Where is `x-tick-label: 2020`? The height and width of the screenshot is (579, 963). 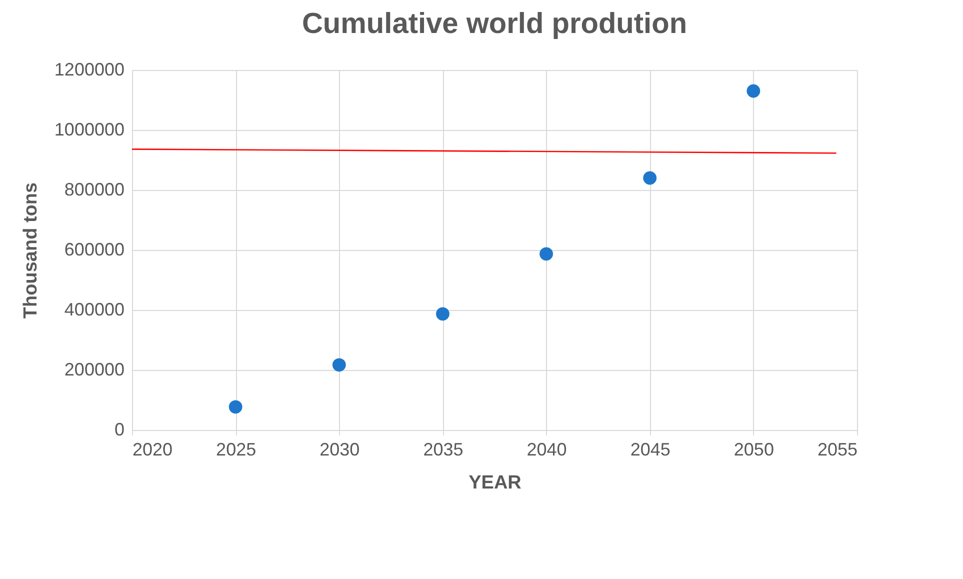 x-tick-label: 2020 is located at coordinates (152, 450).